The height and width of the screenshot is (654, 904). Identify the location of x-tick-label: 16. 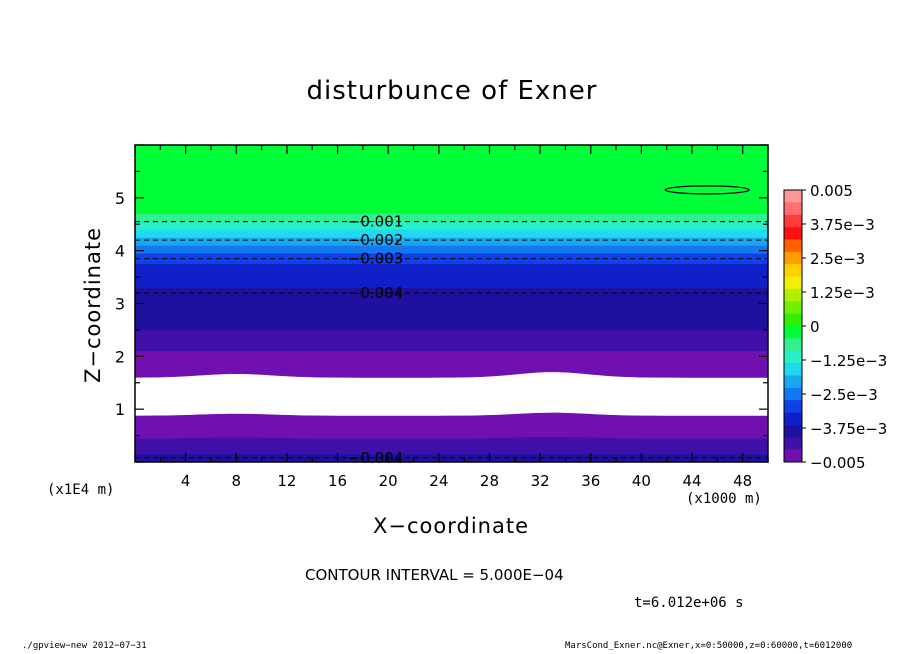
(337, 481).